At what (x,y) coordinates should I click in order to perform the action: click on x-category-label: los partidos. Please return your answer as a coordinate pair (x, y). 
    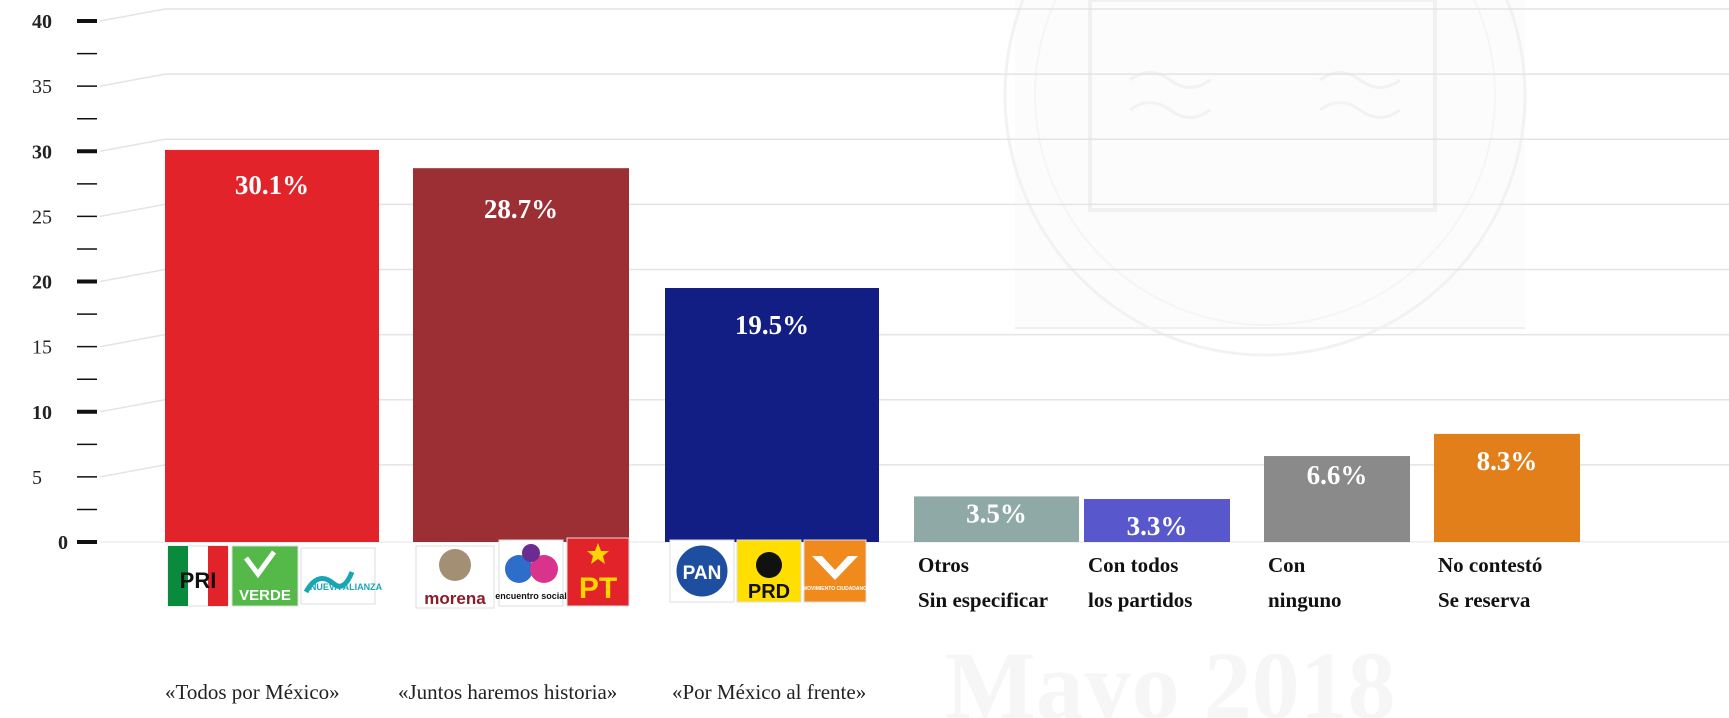
    Looking at the image, I should click on (1140, 600).